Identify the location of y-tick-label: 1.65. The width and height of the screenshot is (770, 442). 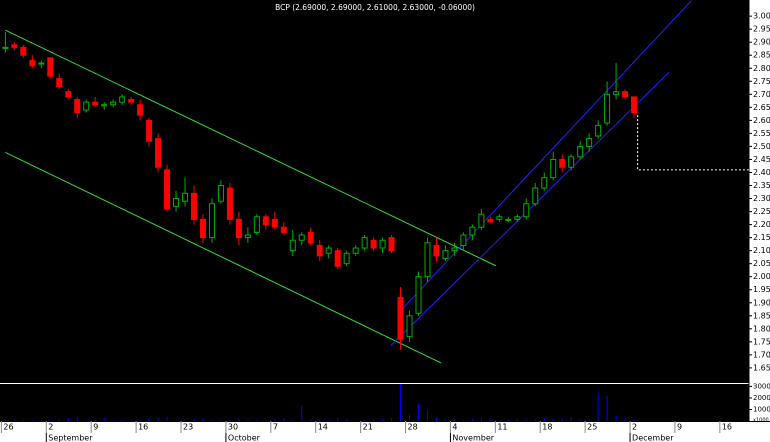
(761, 367).